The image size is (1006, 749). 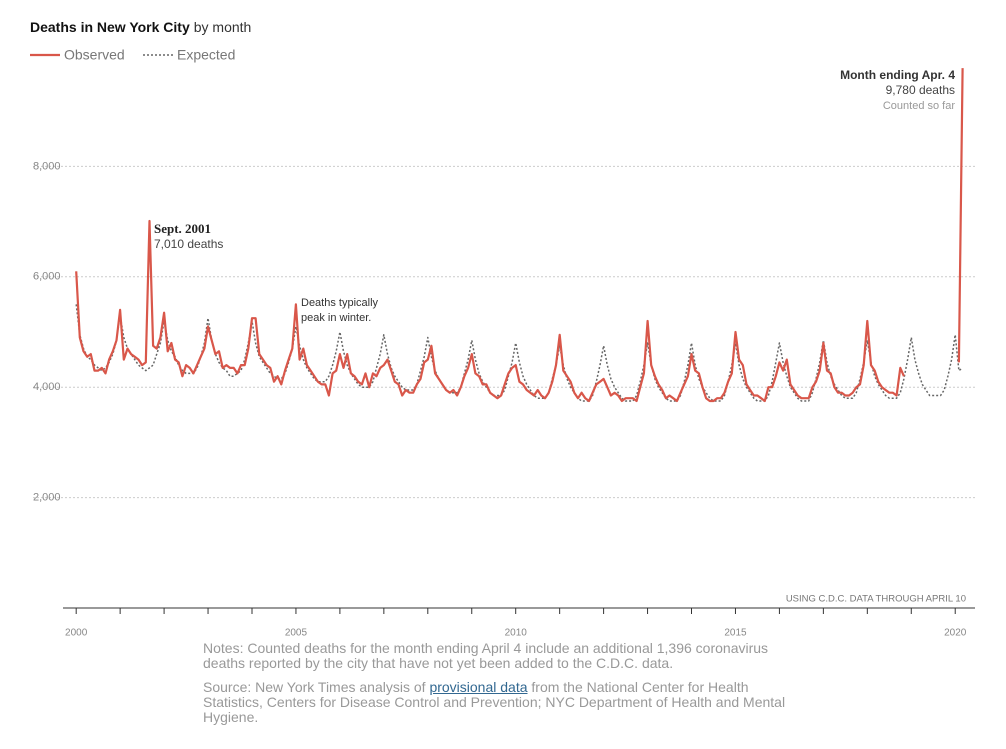 I want to click on legend-label: Expected, so click(x=206, y=55).